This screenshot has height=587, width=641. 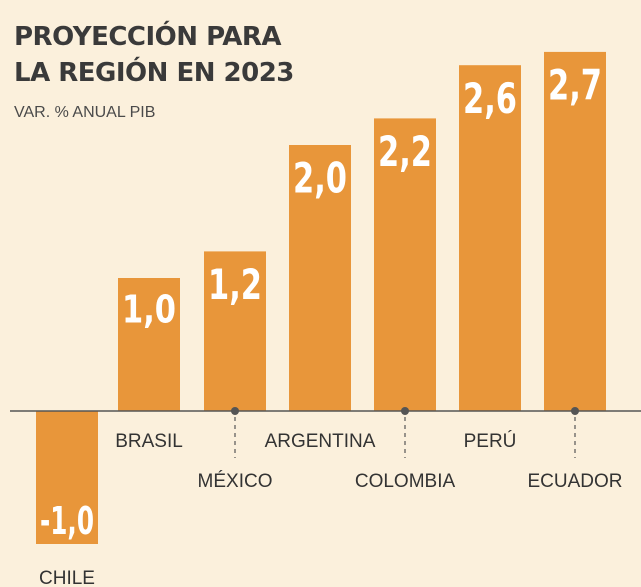 I want to click on data-label-mexico: 1,2, so click(x=235, y=284).